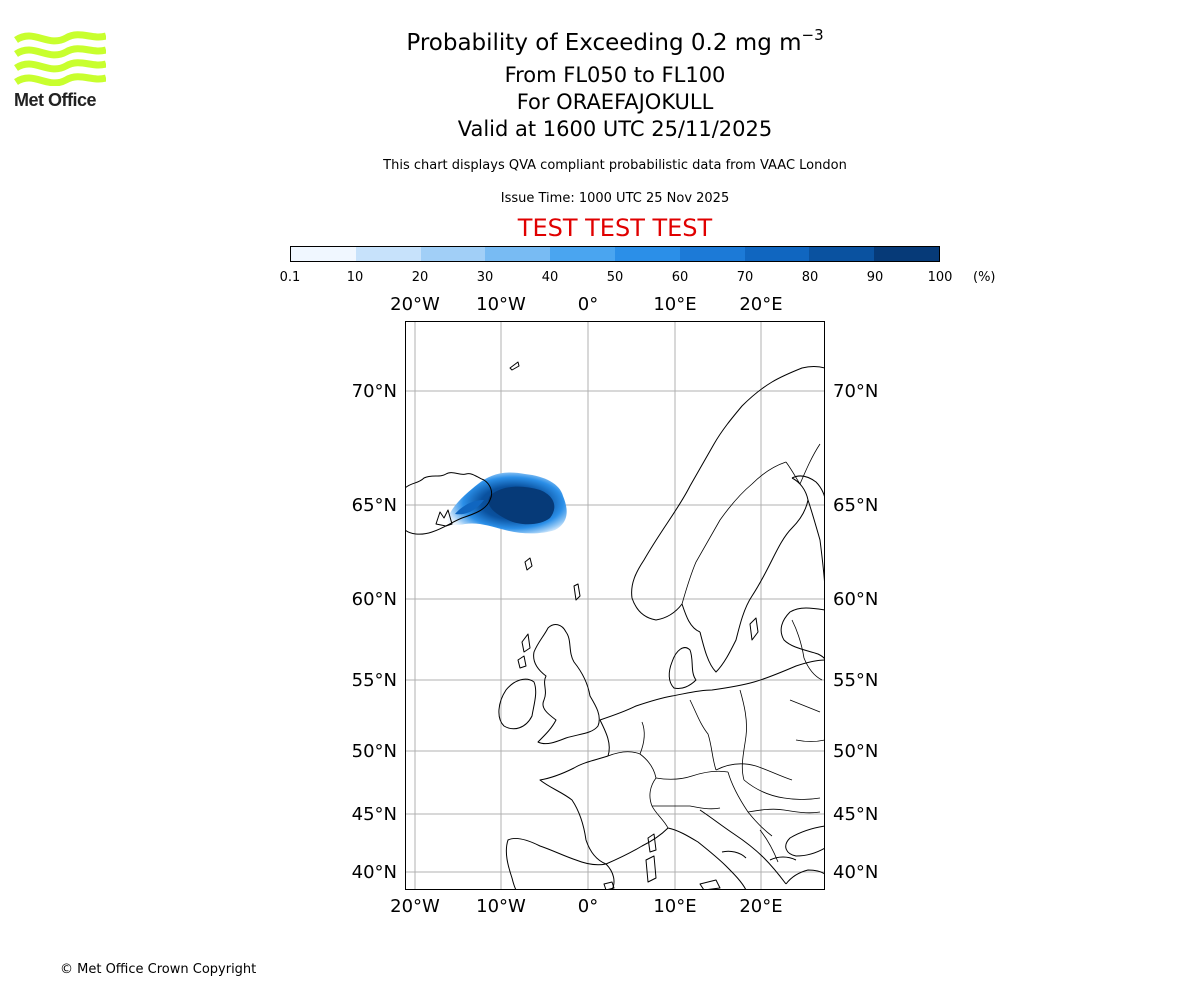  Describe the element at coordinates (812, 35) in the screenshot. I see `chart-title-exponent: −3` at that location.